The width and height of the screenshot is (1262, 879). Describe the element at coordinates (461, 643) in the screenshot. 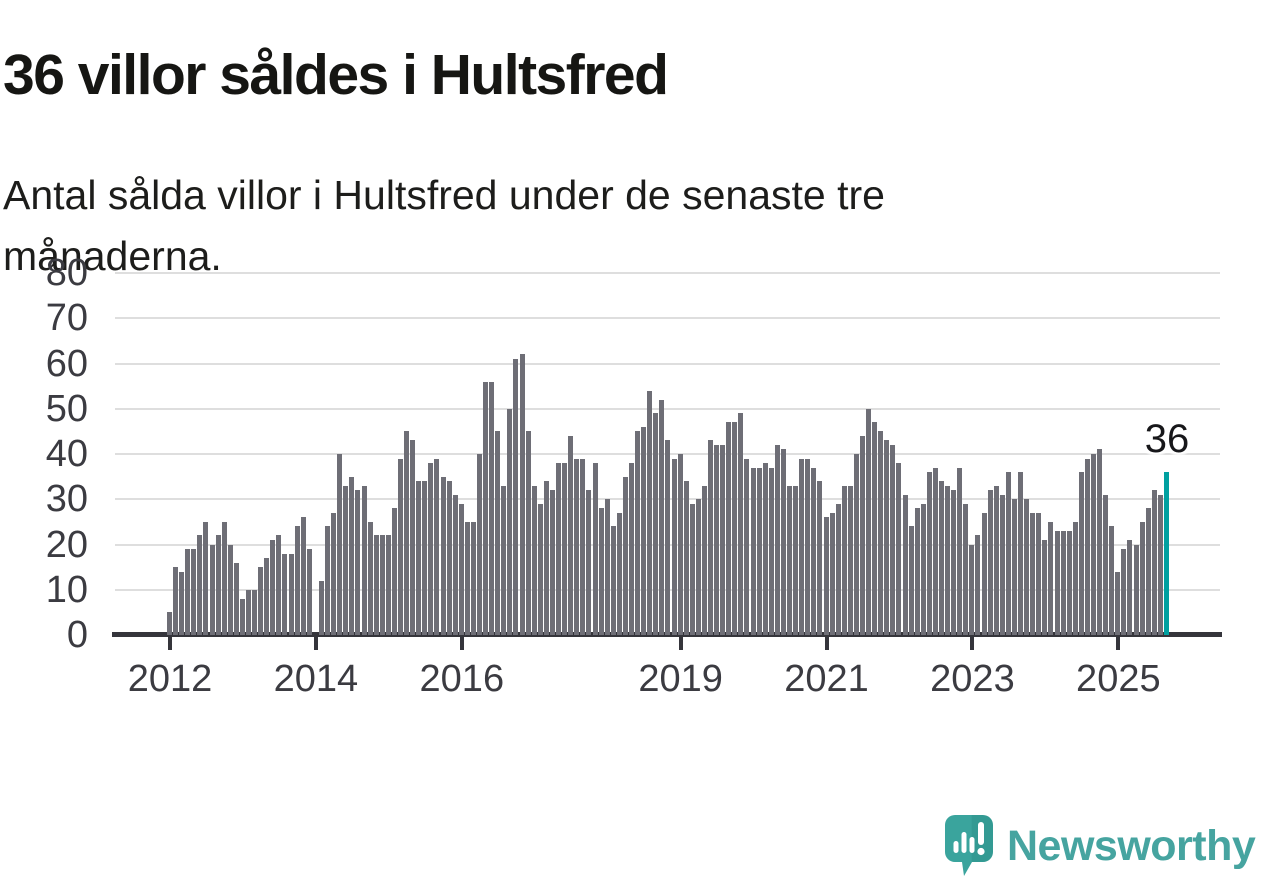

I see `x-tick-2016` at that location.